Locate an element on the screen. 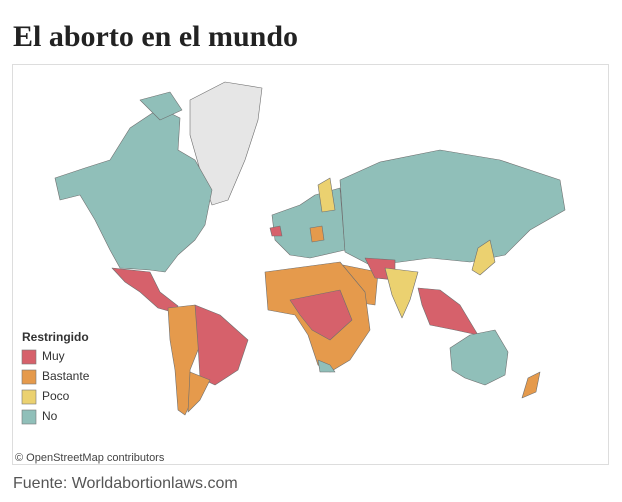  southeast-asia is located at coordinates (448, 311).